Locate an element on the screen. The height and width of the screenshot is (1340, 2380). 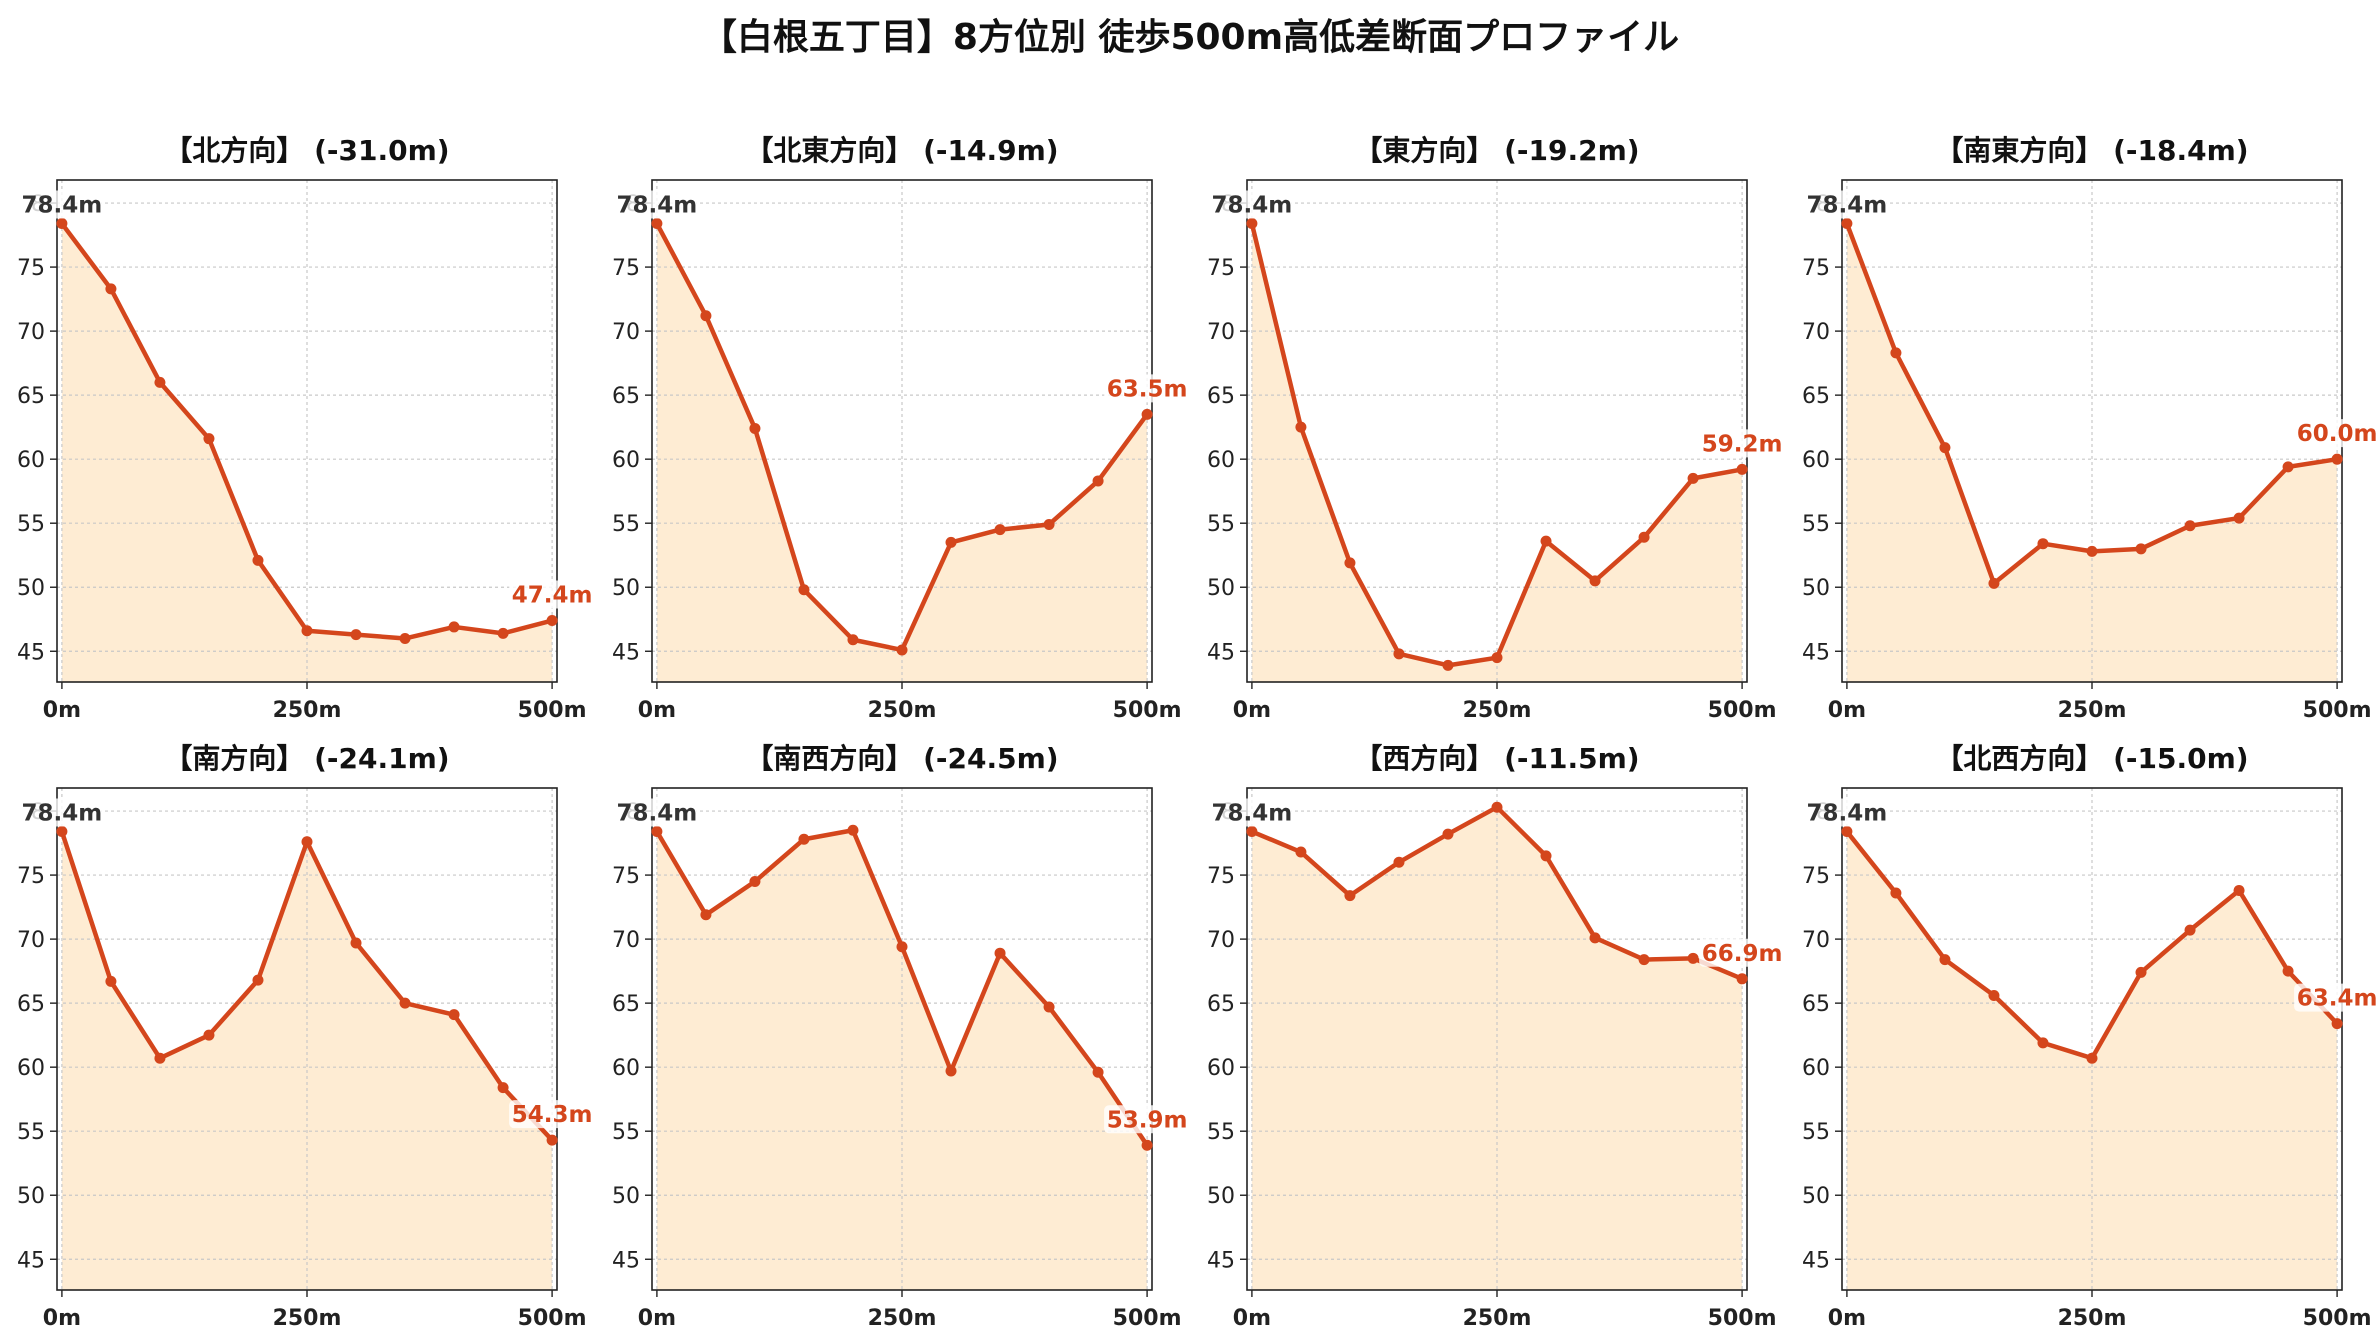
end-elevation-label: 60.0m is located at coordinates (2337, 434).